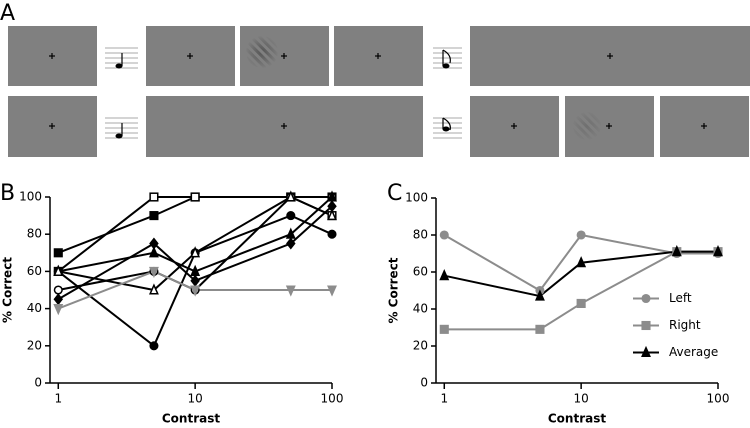  Describe the element at coordinates (680, 298) in the screenshot. I see `legend-label: Left` at that location.